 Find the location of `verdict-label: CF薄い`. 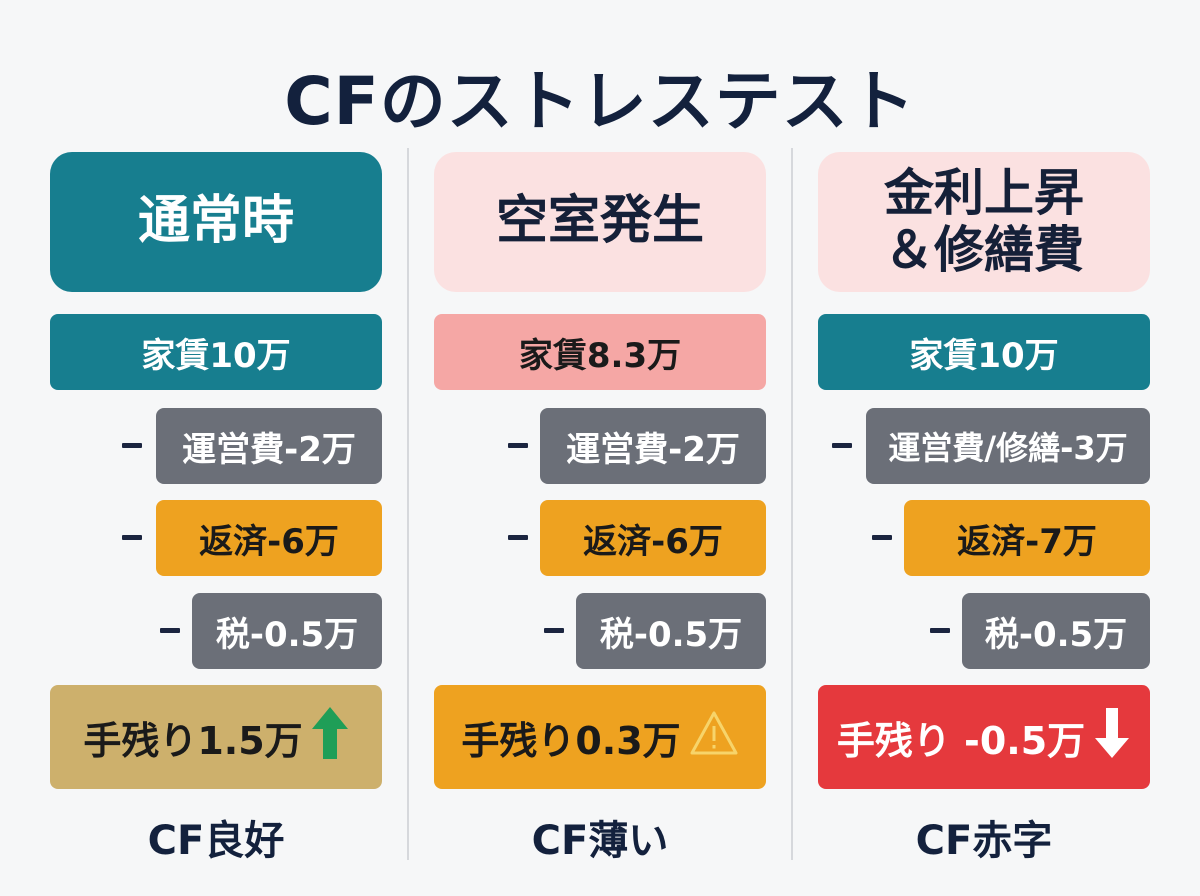

verdict-label: CF薄い is located at coordinates (600, 841).